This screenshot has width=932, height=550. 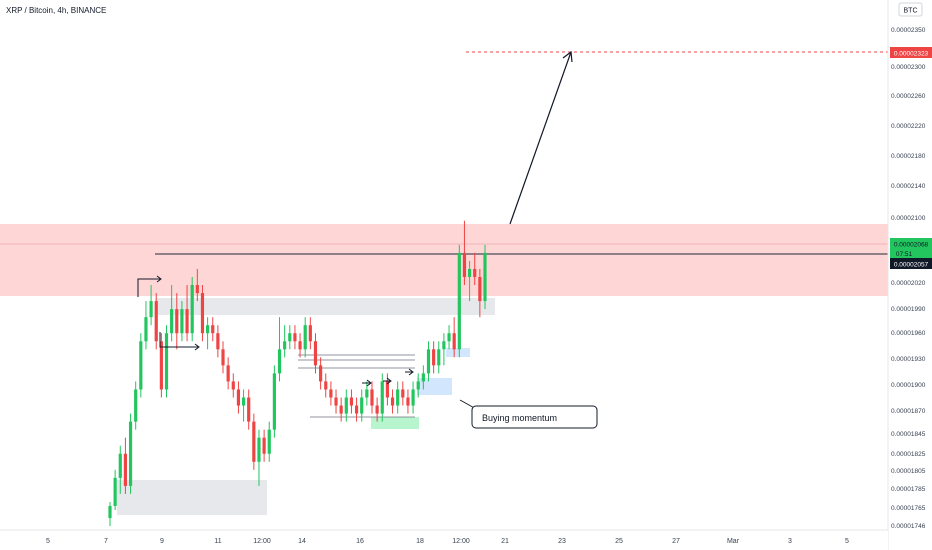 I want to click on y-tick-label: 0.00001825, so click(x=908, y=454).